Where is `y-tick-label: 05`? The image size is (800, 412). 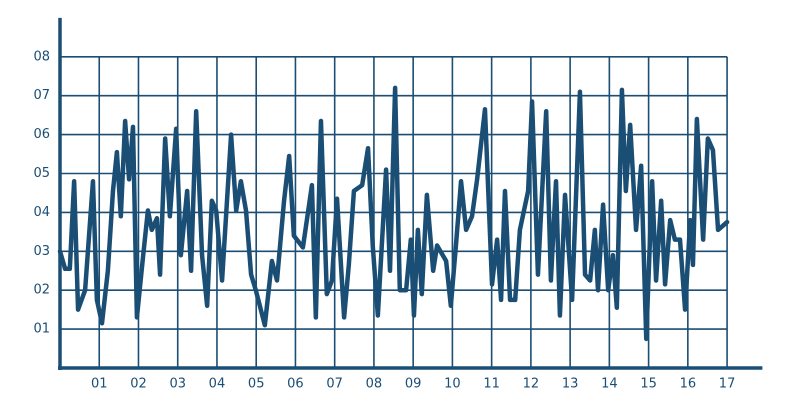 y-tick-label: 05 is located at coordinates (41, 173).